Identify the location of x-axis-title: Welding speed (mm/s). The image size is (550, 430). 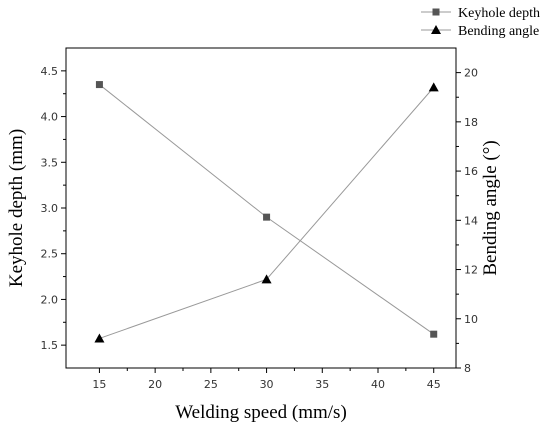
(261, 412).